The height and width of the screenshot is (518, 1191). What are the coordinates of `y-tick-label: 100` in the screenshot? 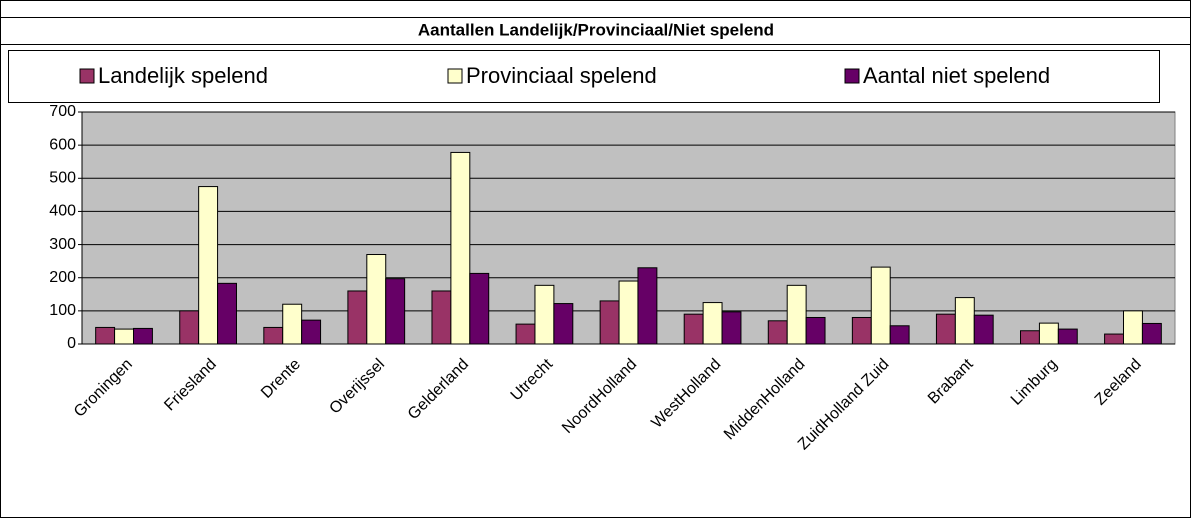 It's located at (62, 310).